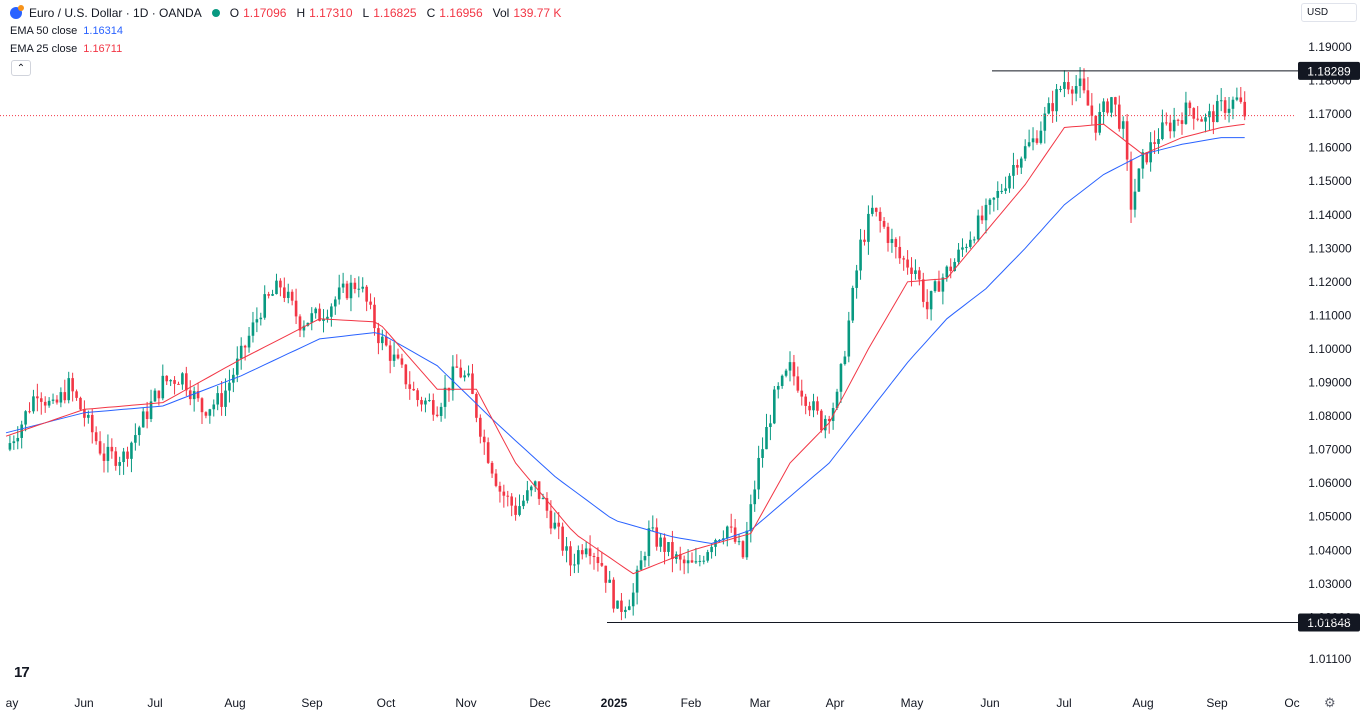 The width and height of the screenshot is (1366, 722). What do you see at coordinates (1330, 315) in the screenshot?
I see `price-tick-label: 1.11000` at bounding box center [1330, 315].